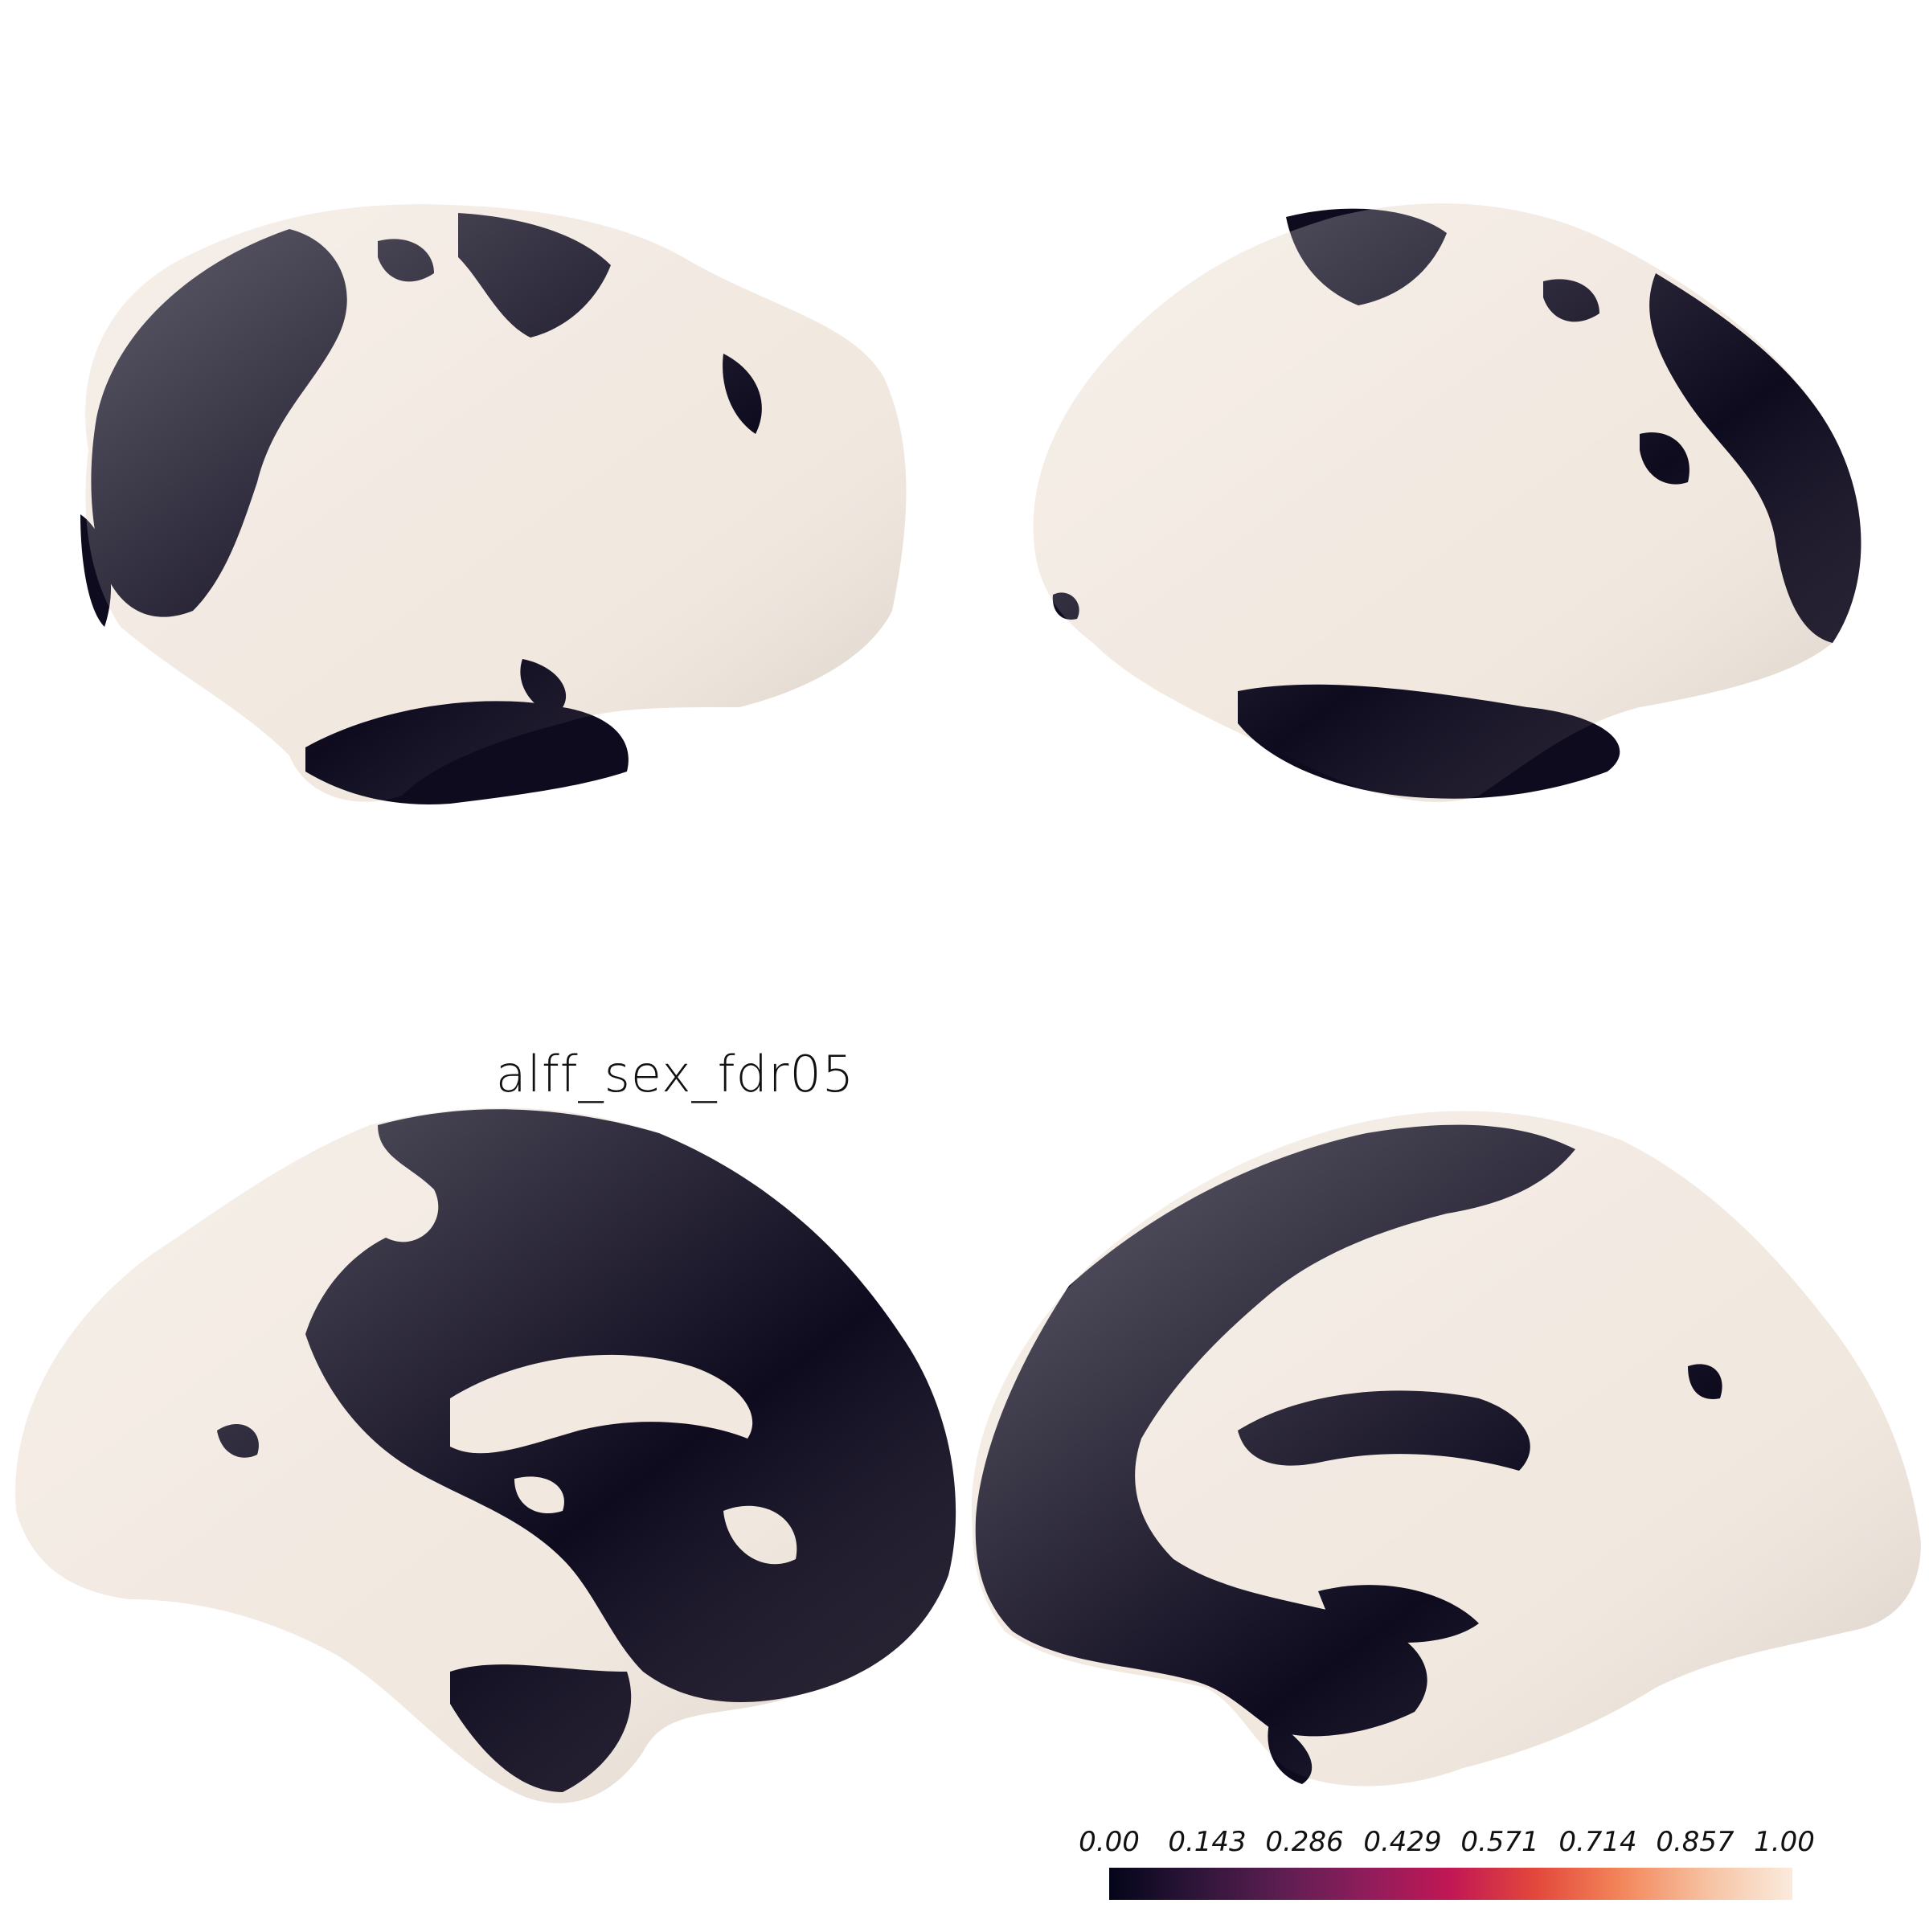 This screenshot has height=1932, width=1929. What do you see at coordinates (1695, 1842) in the screenshot?
I see `colorbar-tick-label: 0.857` at bounding box center [1695, 1842].